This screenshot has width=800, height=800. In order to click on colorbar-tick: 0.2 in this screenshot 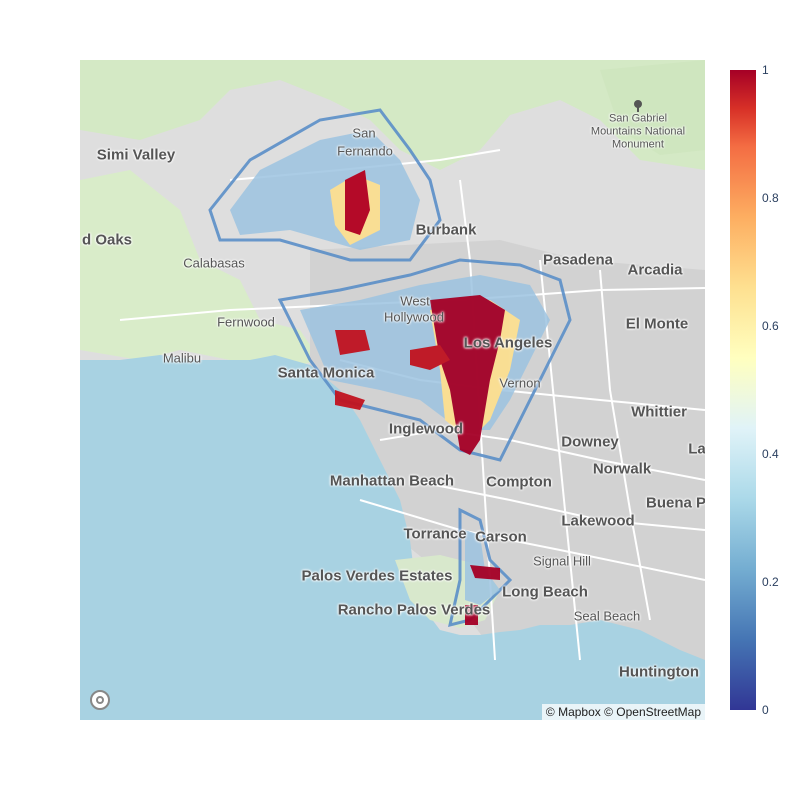, I will do `click(770, 582)`.